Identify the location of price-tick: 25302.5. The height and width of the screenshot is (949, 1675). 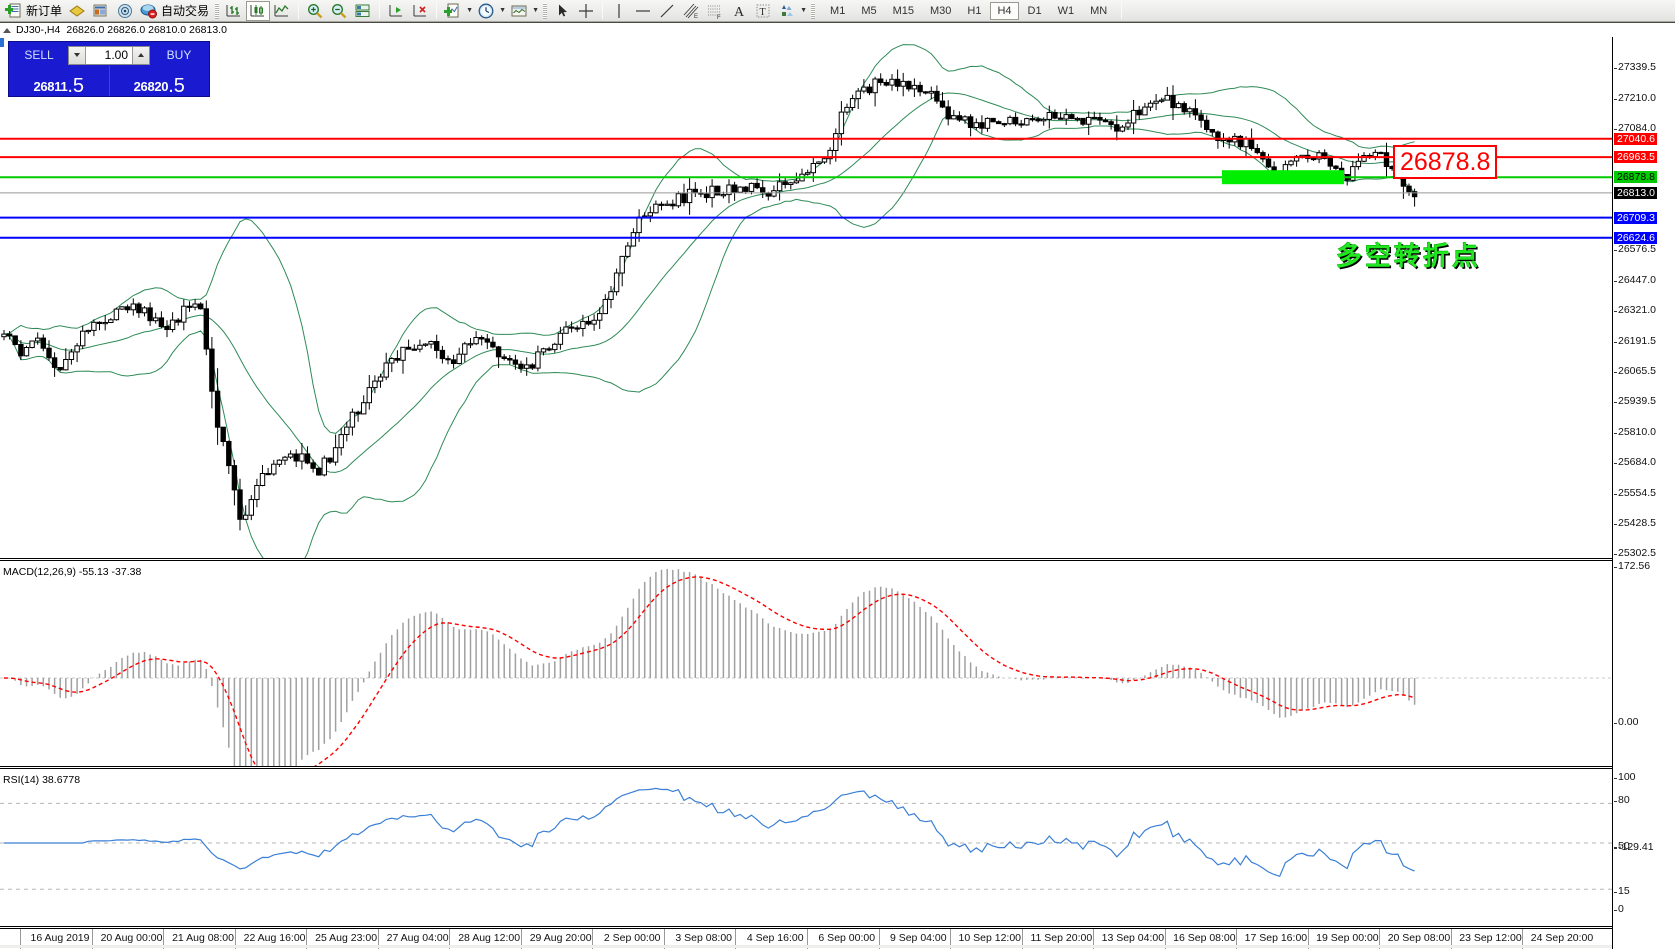
(1637, 553).